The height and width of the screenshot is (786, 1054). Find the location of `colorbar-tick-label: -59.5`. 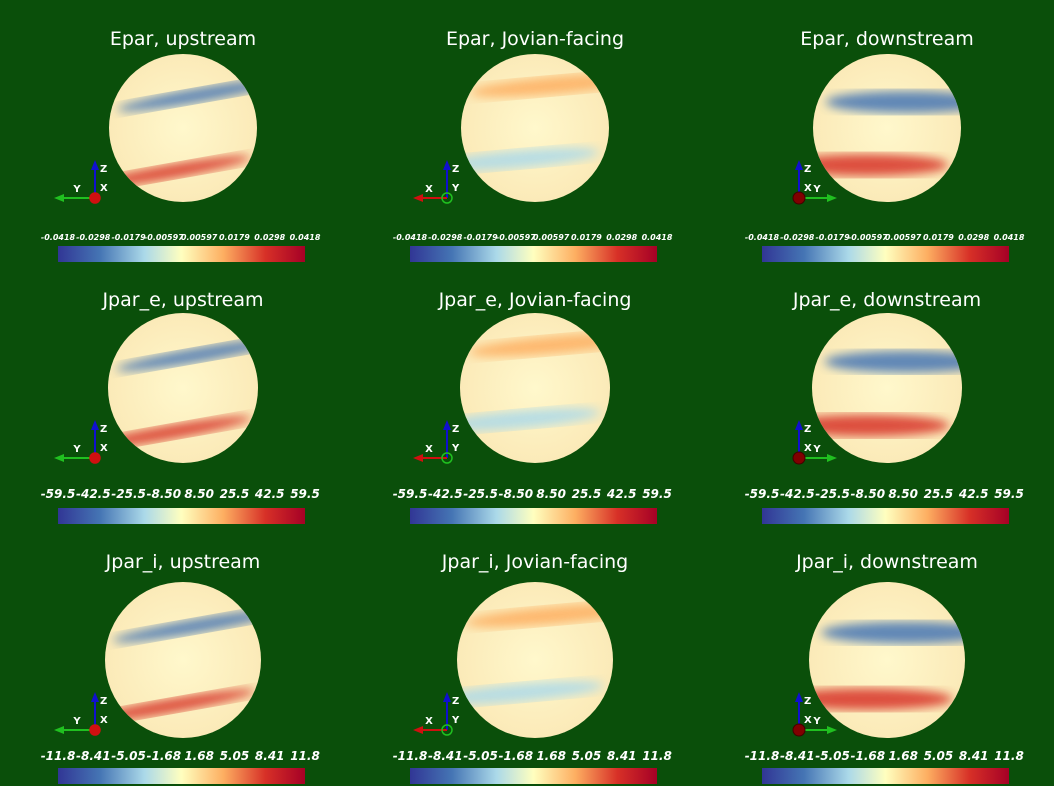

colorbar-tick-label: -59.5 is located at coordinates (762, 494).